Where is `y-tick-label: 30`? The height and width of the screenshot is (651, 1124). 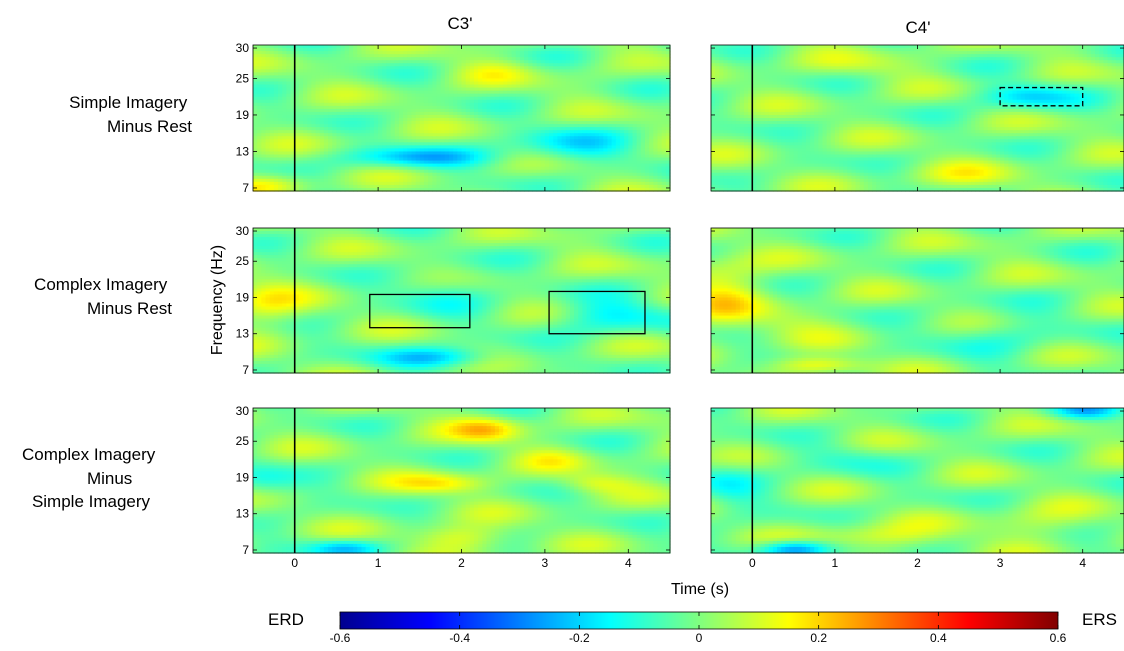 y-tick-label: 30 is located at coordinates (243, 48).